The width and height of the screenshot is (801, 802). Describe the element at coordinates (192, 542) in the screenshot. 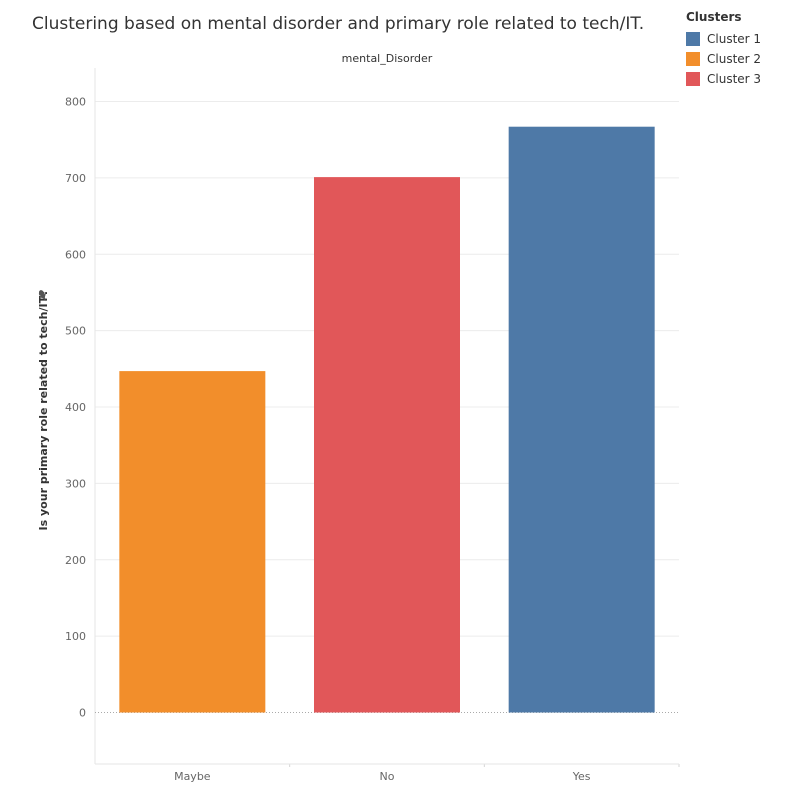

I see `bar-maybe` at that location.